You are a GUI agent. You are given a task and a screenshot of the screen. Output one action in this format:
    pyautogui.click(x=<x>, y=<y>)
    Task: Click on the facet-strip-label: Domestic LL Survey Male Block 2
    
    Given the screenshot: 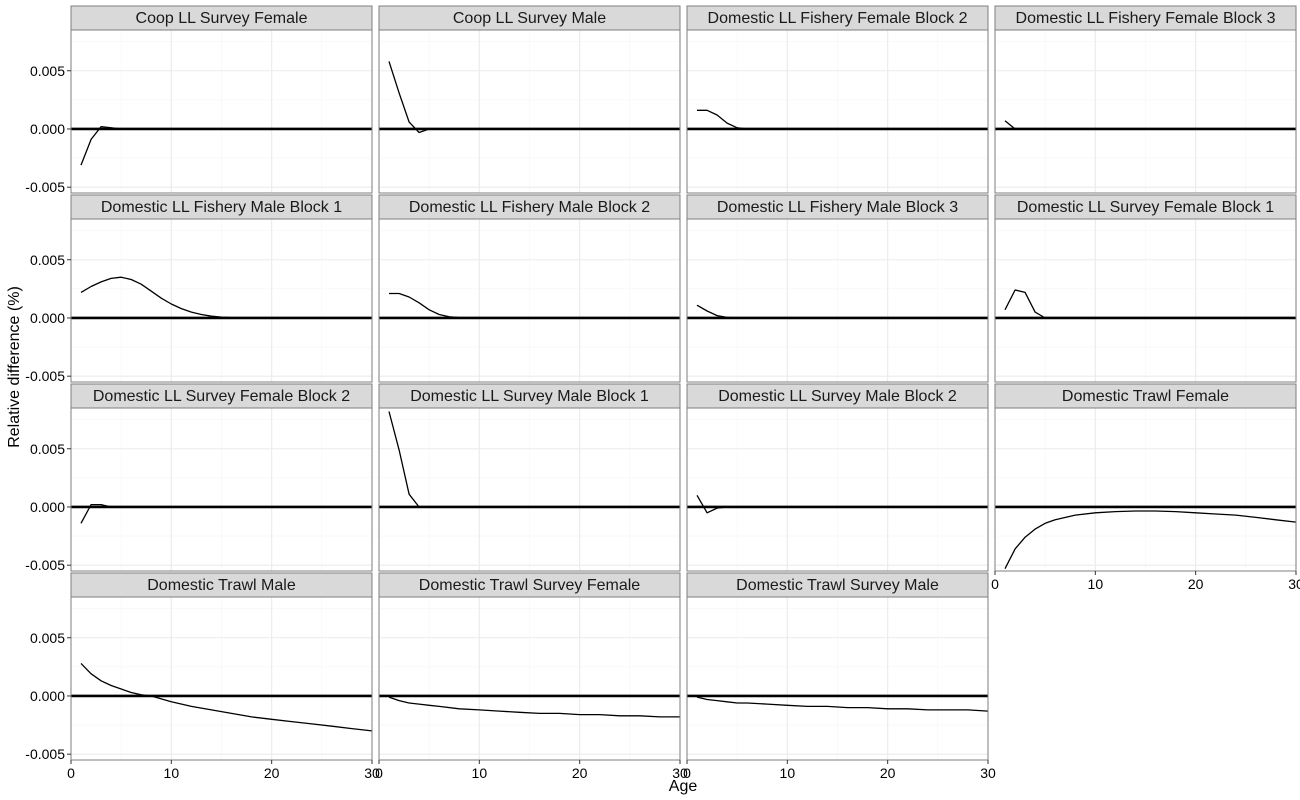 What is the action you would take?
    pyautogui.click(x=837, y=396)
    